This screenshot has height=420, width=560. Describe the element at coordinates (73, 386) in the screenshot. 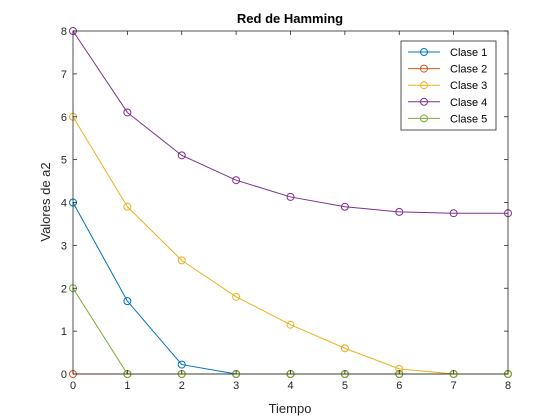

I see `x-tick-label: 0` at that location.